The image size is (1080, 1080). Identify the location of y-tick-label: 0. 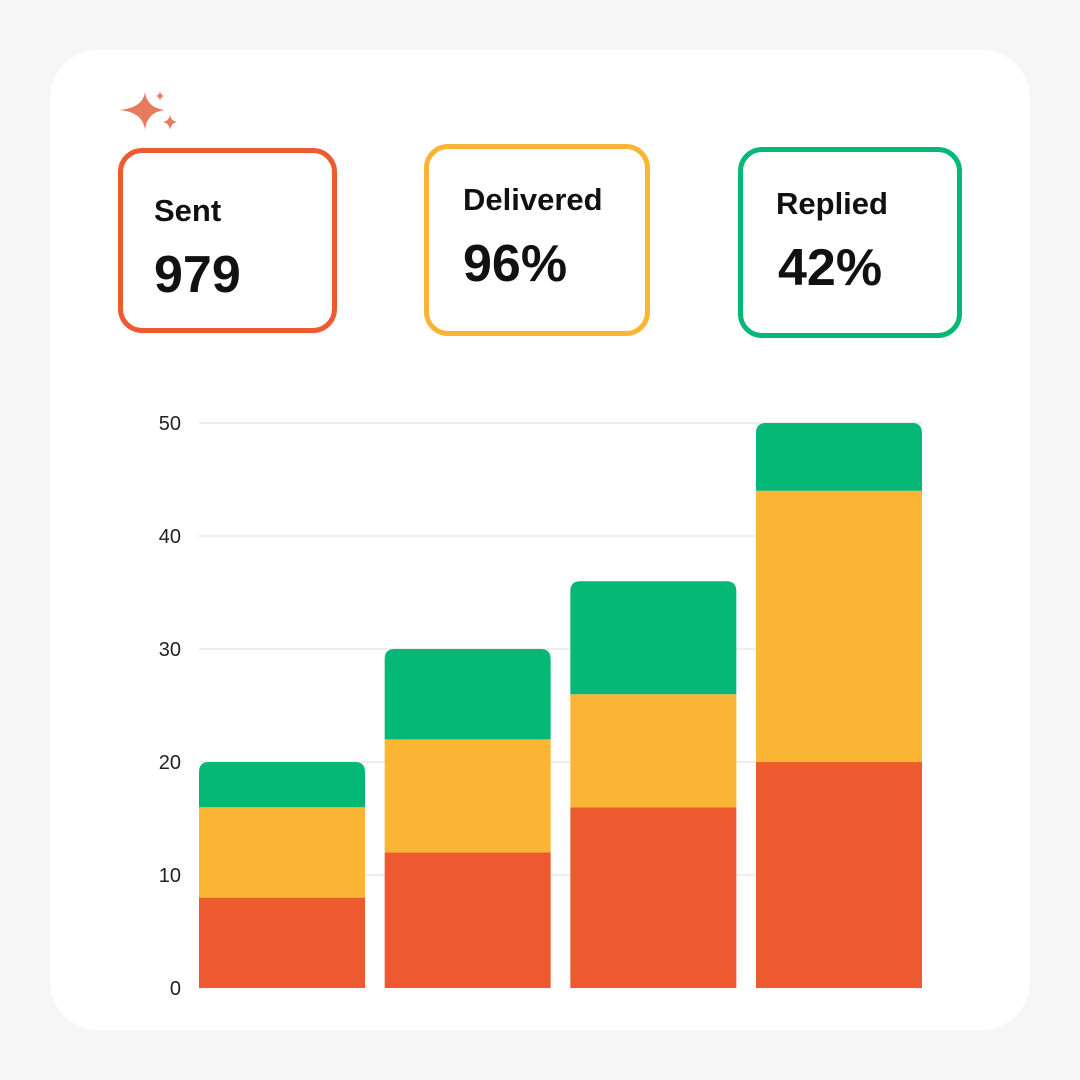
(175, 989).